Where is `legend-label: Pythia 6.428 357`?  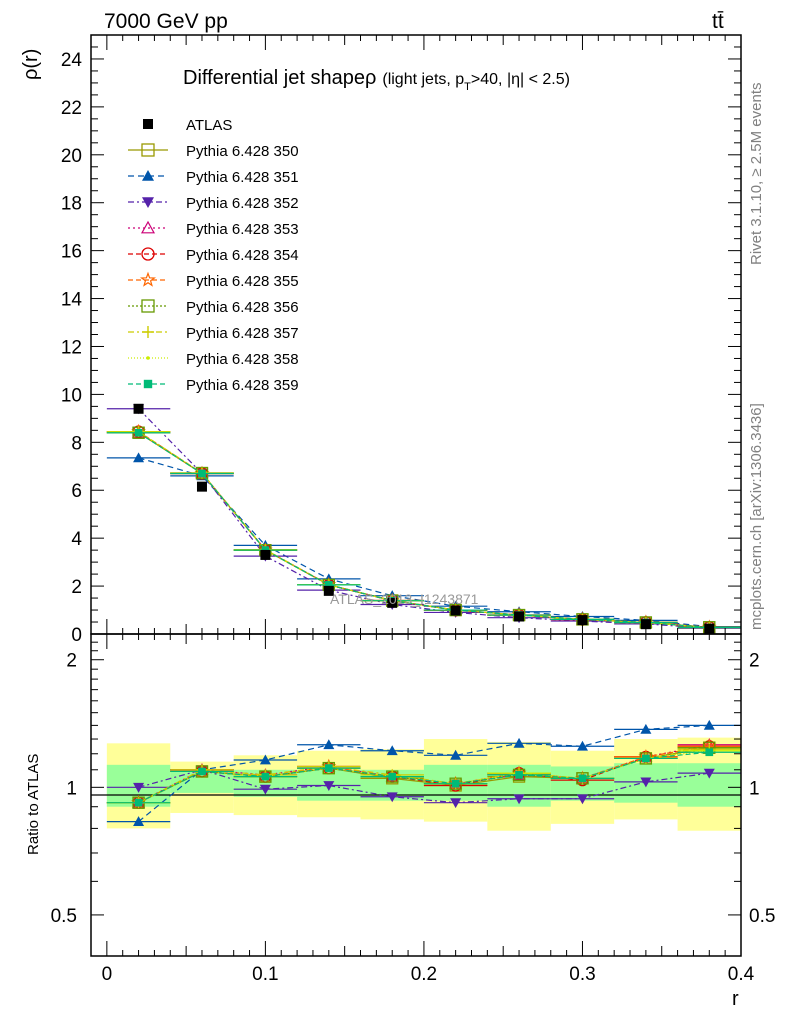 legend-label: Pythia 6.428 357 is located at coordinates (242, 333).